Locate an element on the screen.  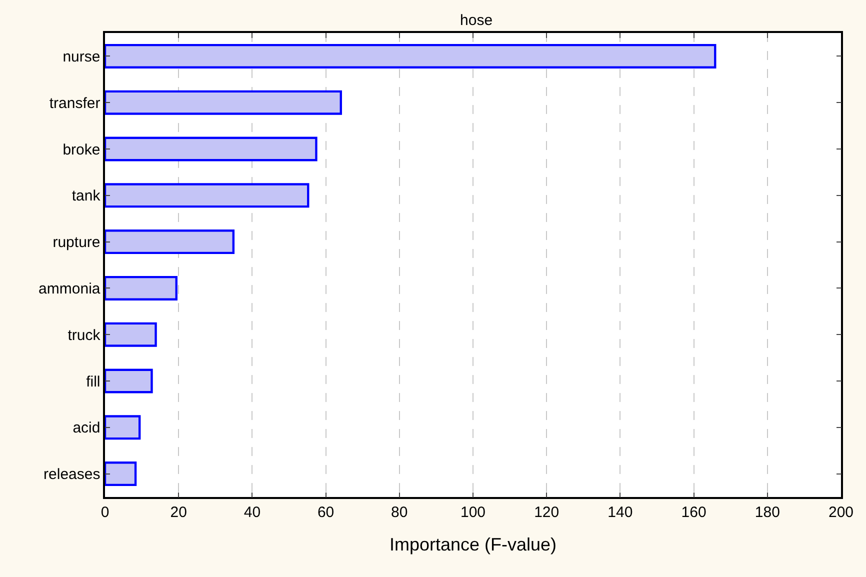
y-tick-label: truck is located at coordinates (84, 335).